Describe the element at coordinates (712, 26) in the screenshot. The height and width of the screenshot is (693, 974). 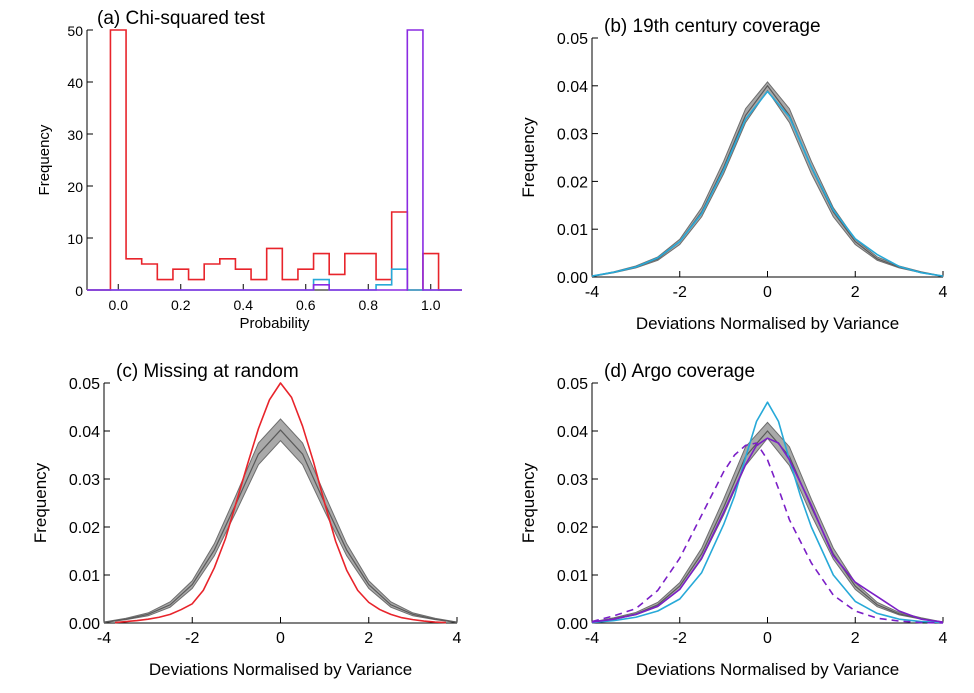
I see `panel-title: (b) 19th century coverage` at that location.